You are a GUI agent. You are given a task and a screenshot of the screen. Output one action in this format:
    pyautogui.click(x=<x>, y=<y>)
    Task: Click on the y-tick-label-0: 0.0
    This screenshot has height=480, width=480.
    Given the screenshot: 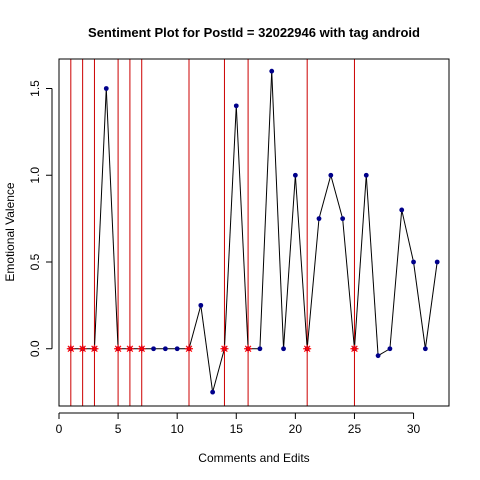 What is the action you would take?
    pyautogui.click(x=35, y=348)
    